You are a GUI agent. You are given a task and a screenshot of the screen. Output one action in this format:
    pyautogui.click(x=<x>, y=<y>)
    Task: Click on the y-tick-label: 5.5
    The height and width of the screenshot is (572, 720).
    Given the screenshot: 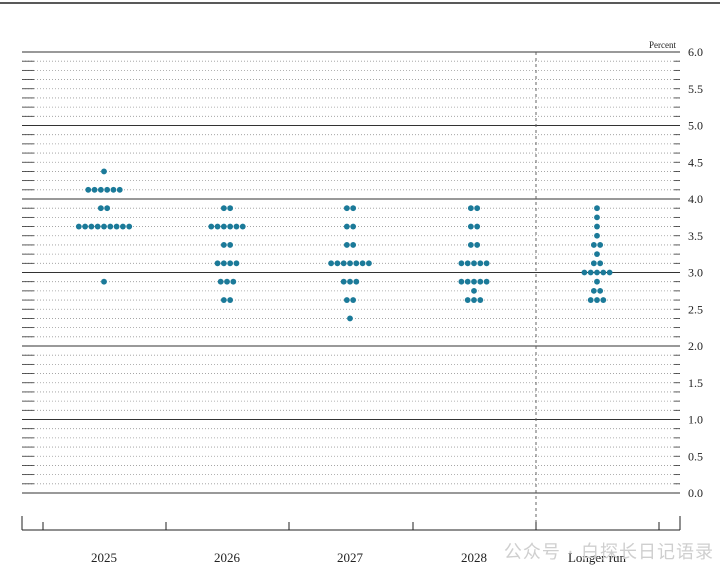 What is the action you would take?
    pyautogui.click(x=695, y=89)
    